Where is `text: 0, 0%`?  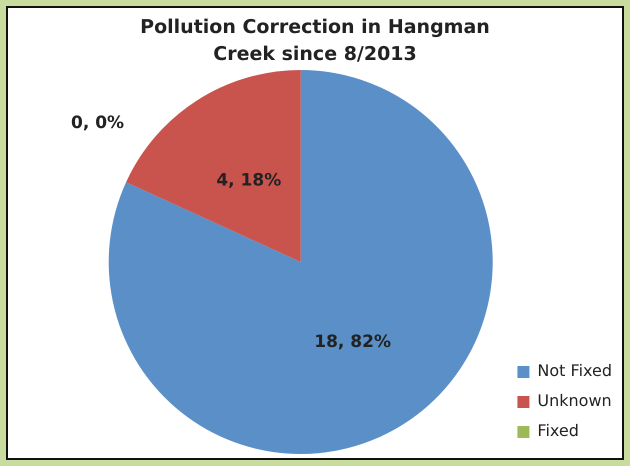 text: 0, 0% is located at coordinates (97, 123).